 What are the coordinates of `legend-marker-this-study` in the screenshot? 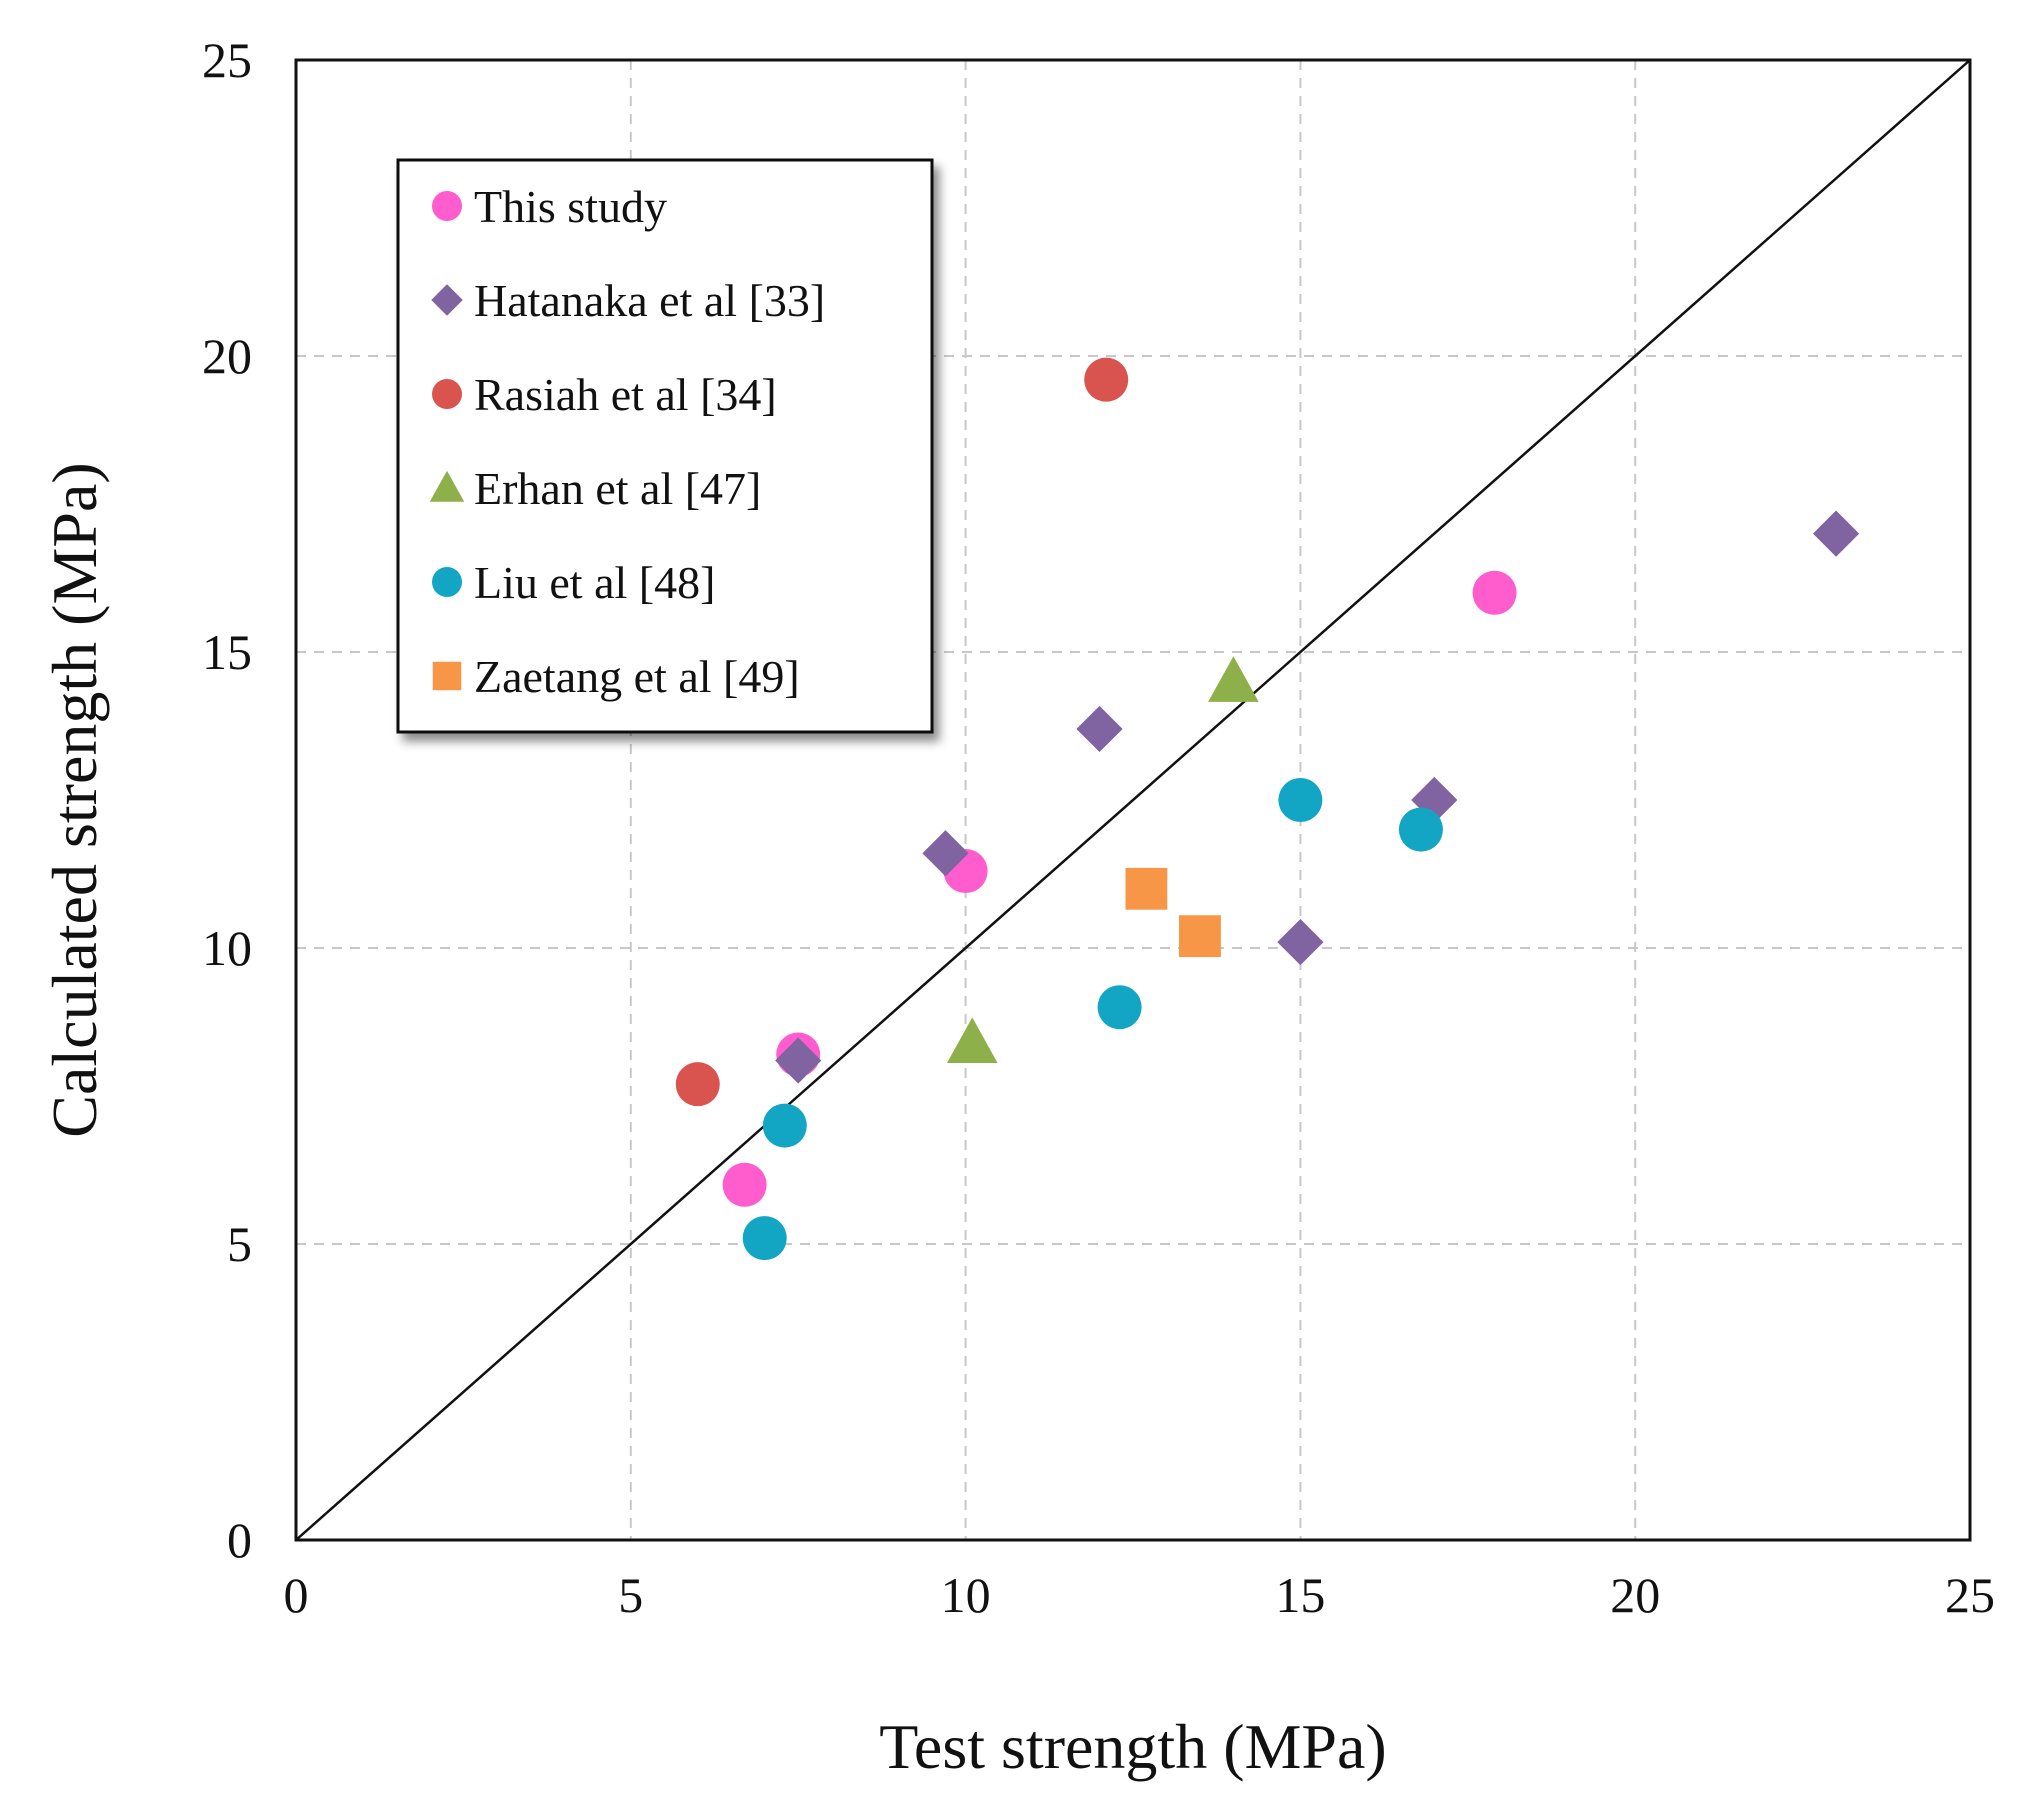 It's located at (447, 206).